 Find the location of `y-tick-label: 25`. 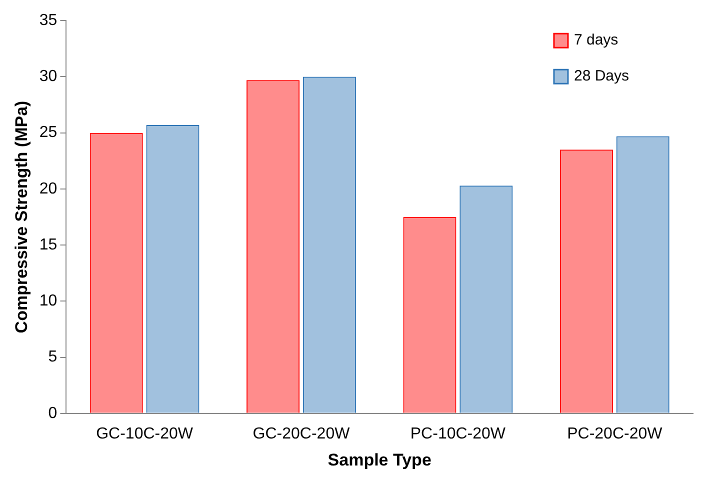

y-tick-label: 25 is located at coordinates (48, 133).